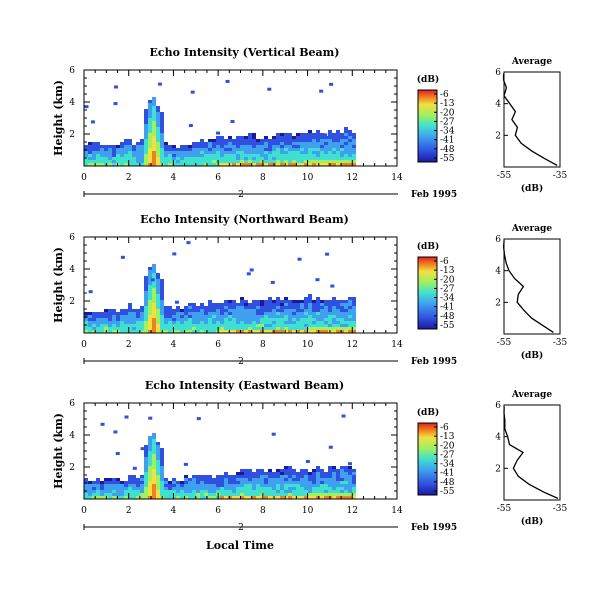 This screenshot has height=598, width=614. What do you see at coordinates (504, 176) in the screenshot?
I see `profile-x-tick-label: -55` at bounding box center [504, 176].